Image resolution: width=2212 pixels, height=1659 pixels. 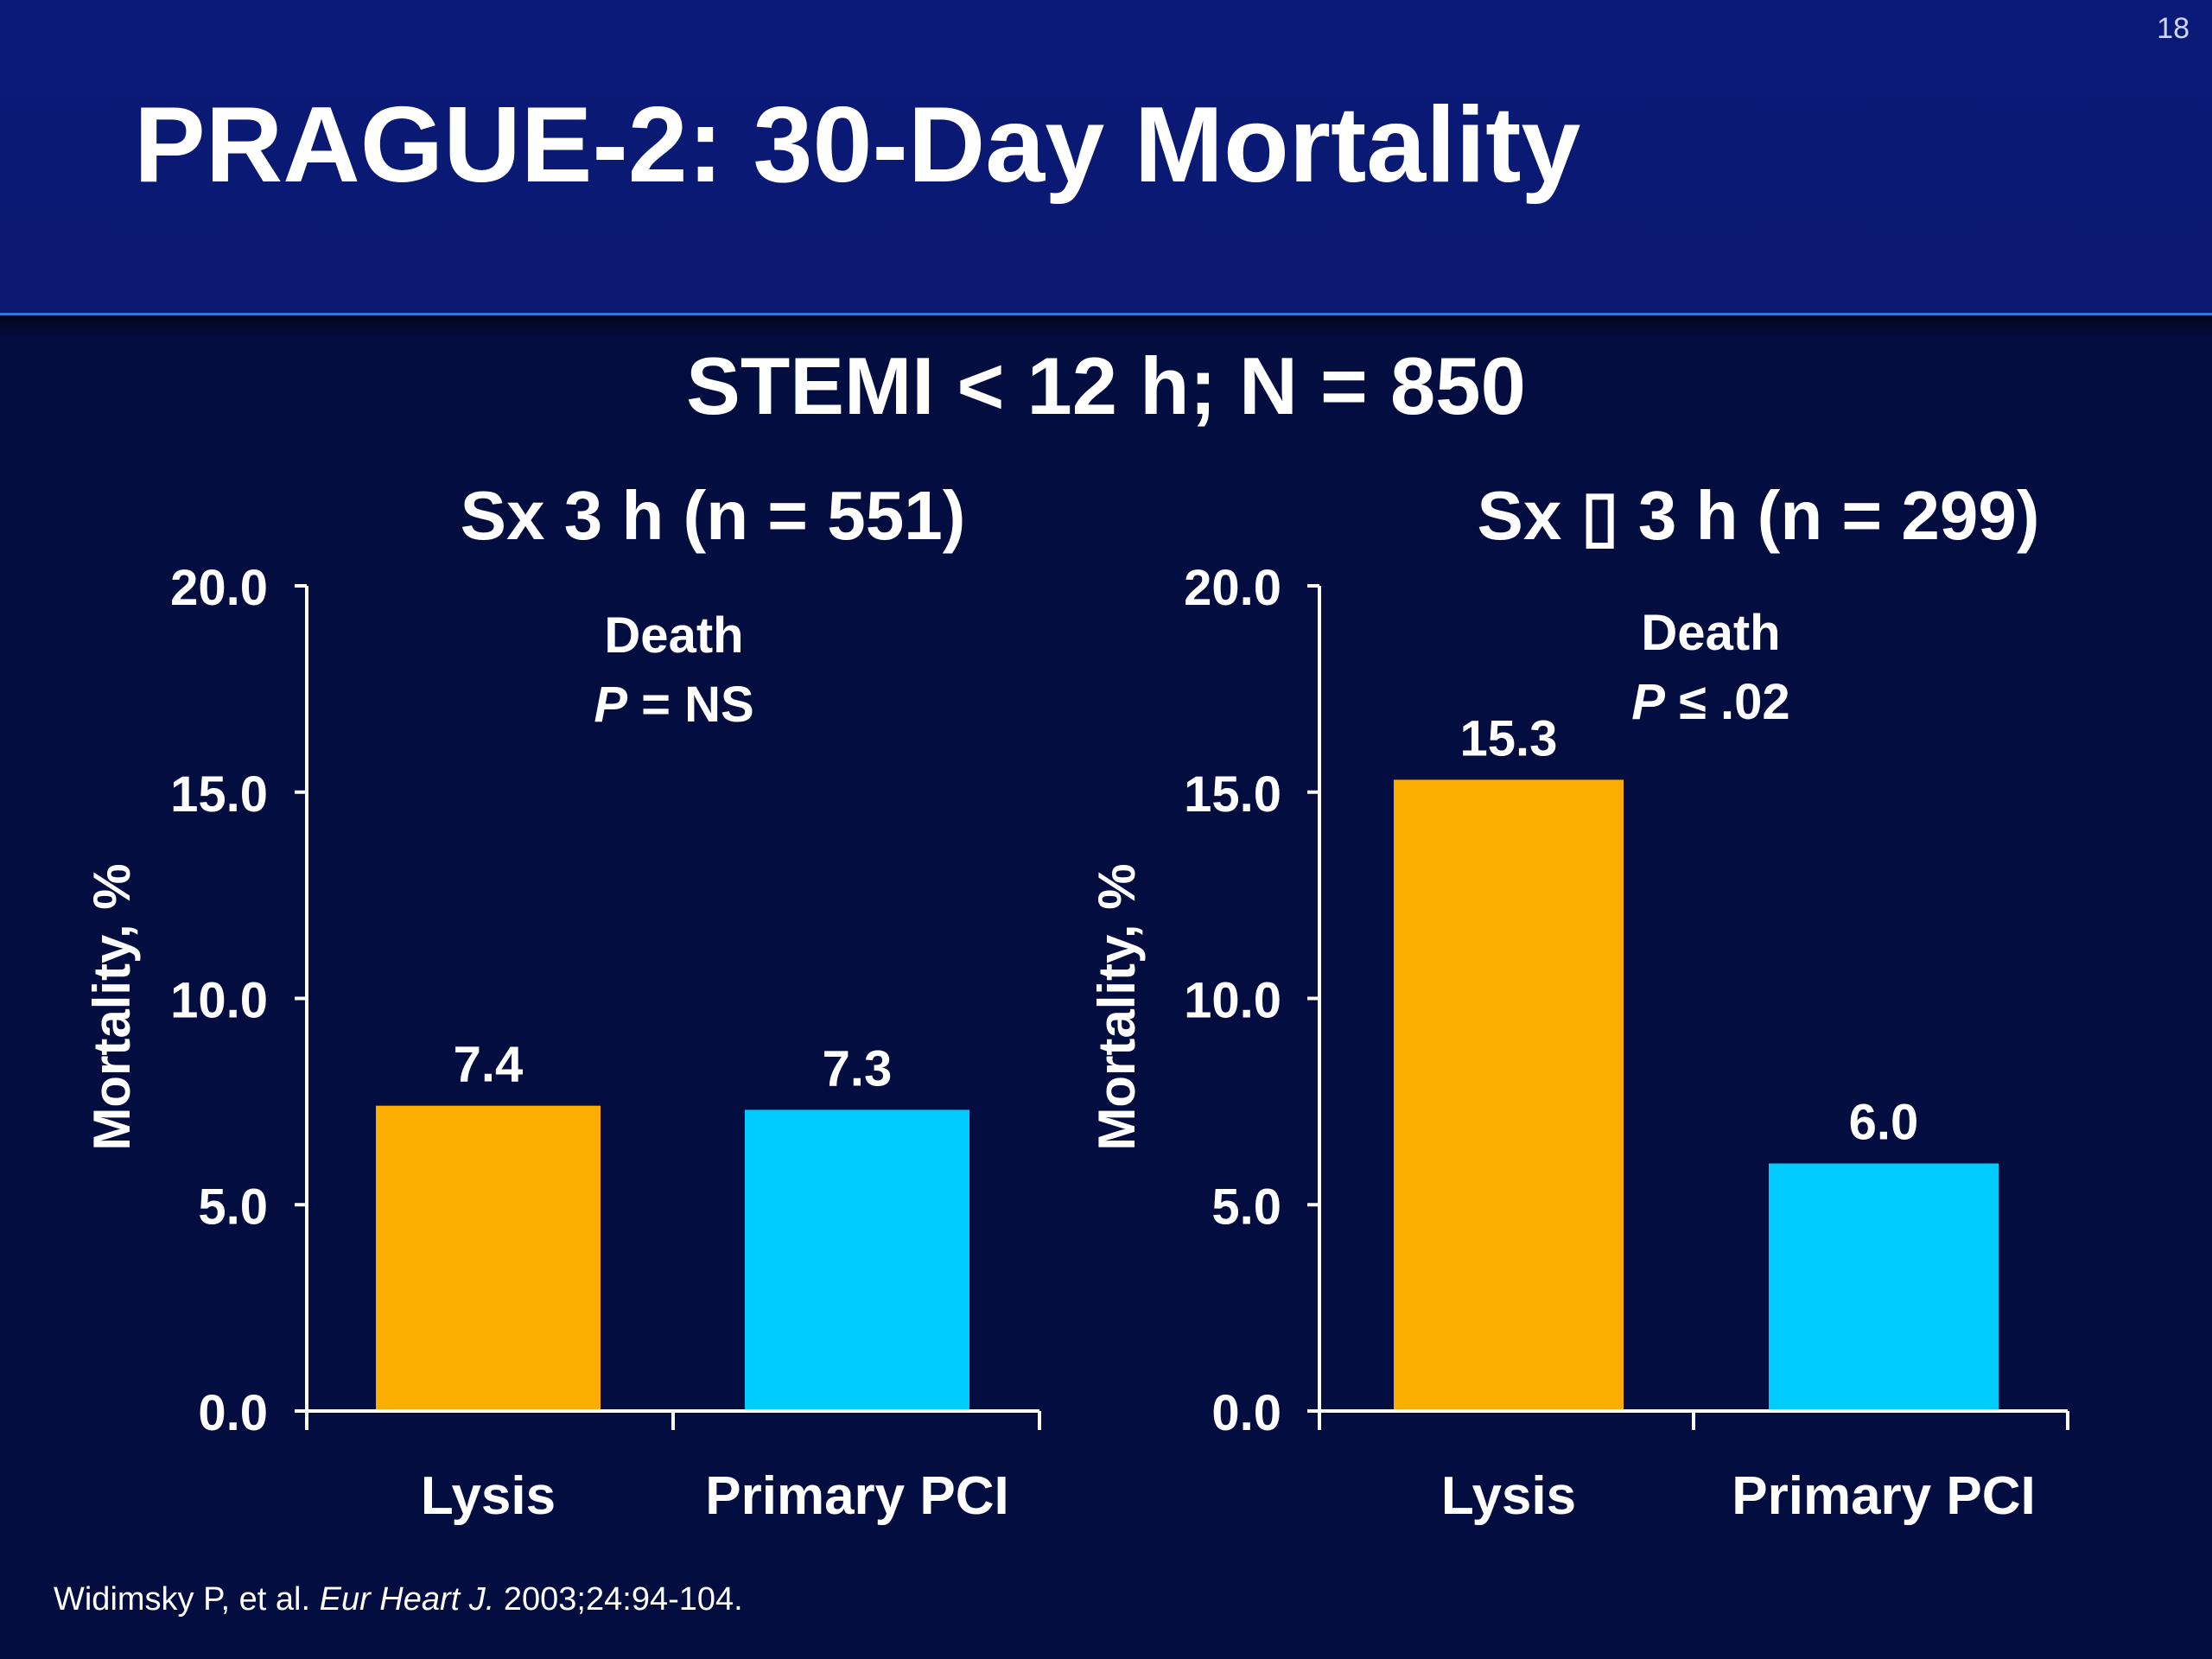 I want to click on right-panel-title: Sx ▯ 3 h (n = 299), so click(x=1758, y=515).